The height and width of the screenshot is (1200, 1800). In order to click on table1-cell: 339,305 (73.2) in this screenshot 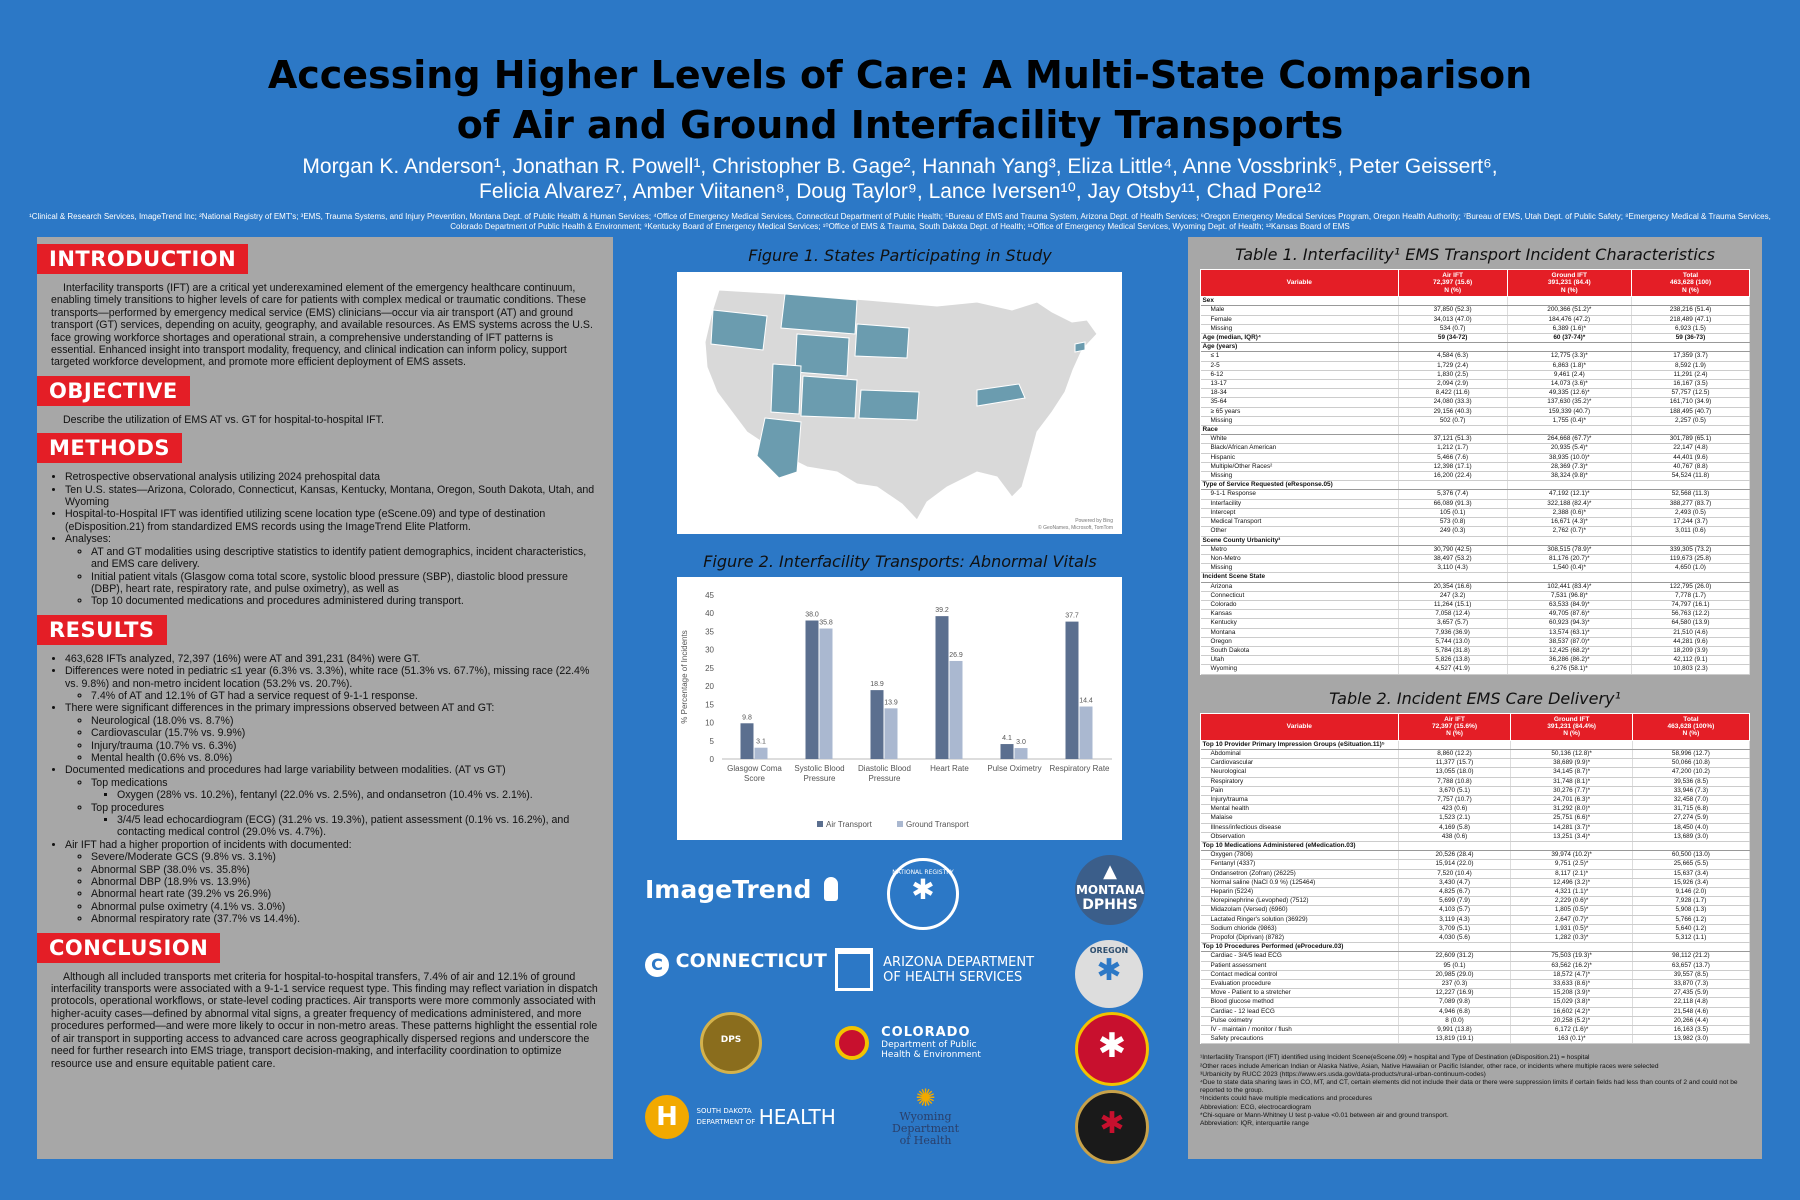, I will do `click(1691, 550)`.